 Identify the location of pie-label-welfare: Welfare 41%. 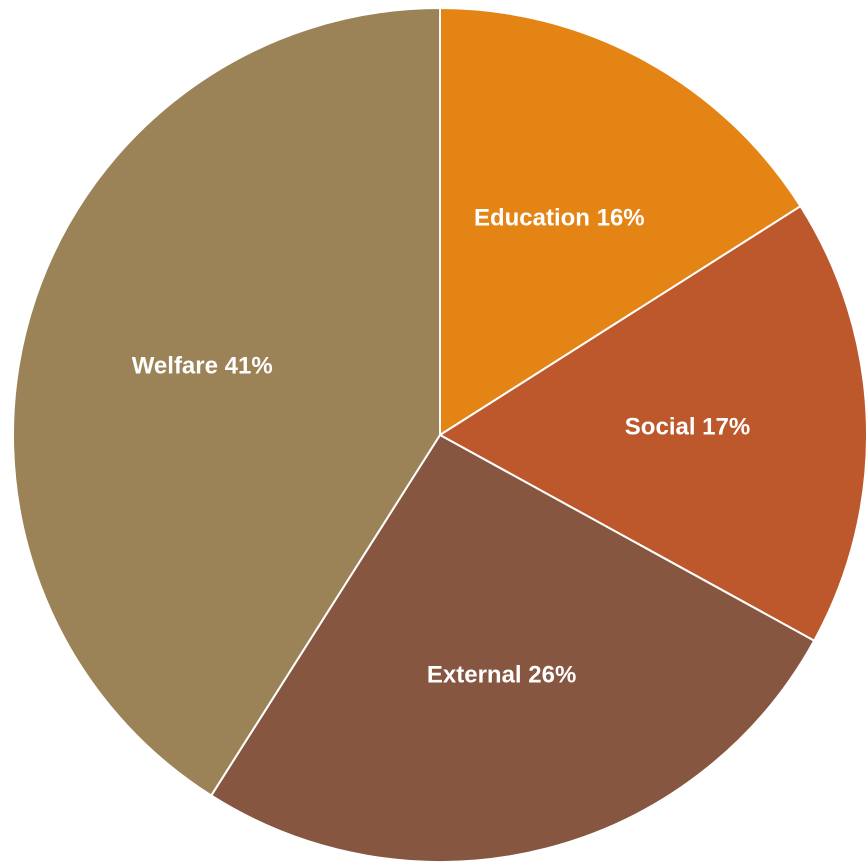
(202, 365).